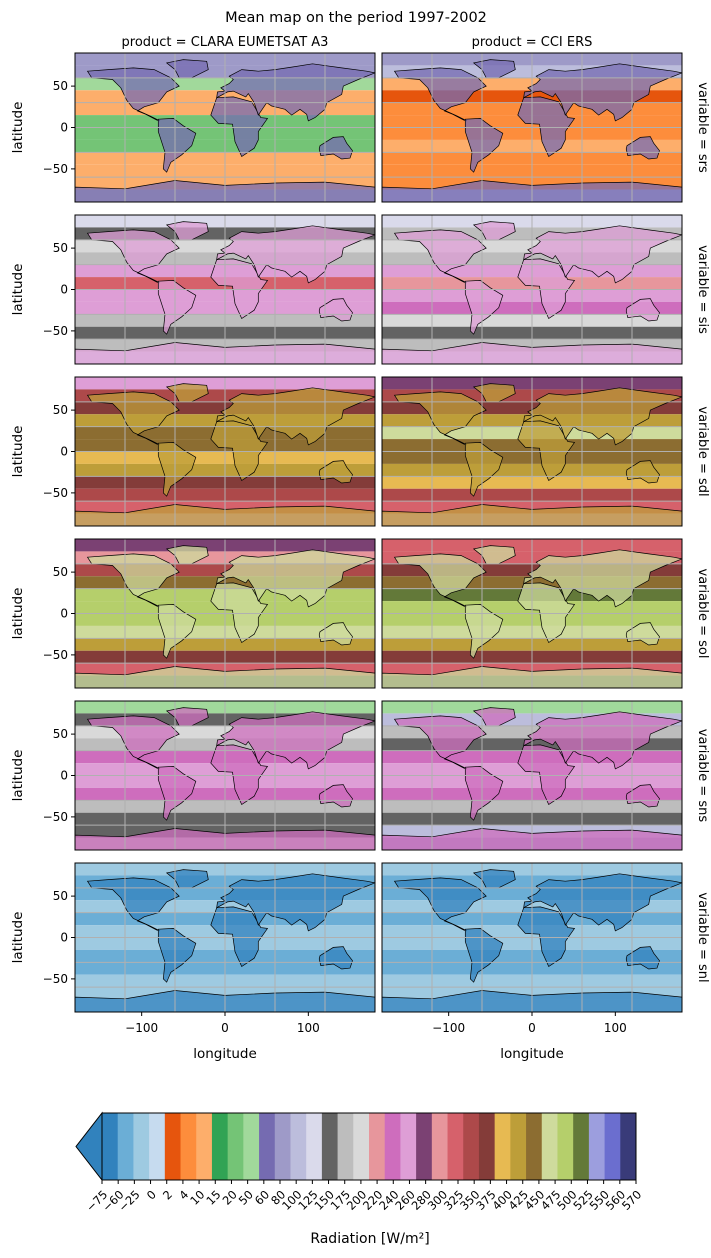 Image resolution: width=711 pixels, height=1258 pixels. Describe the element at coordinates (378, 1054) in the screenshot. I see `axis-labels: longitude longitude` at that location.